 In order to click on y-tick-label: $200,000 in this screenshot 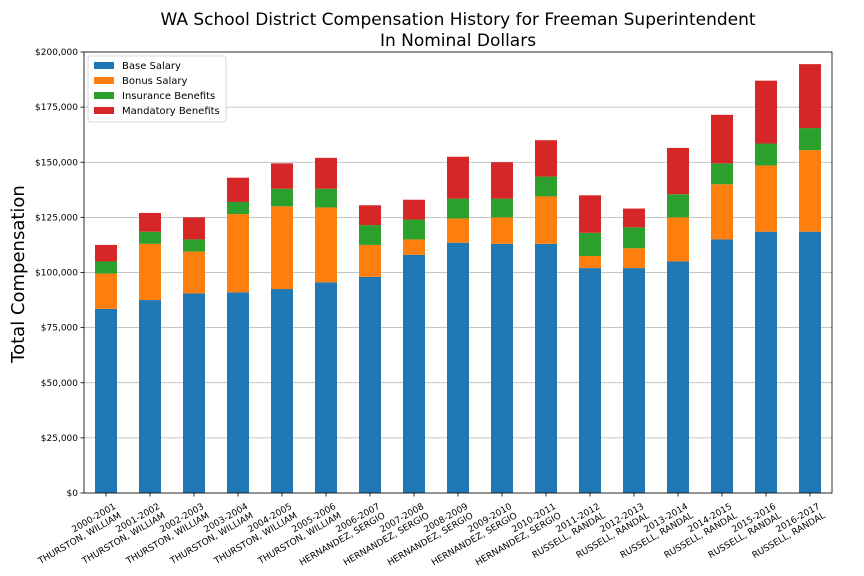, I will do `click(56, 53)`.